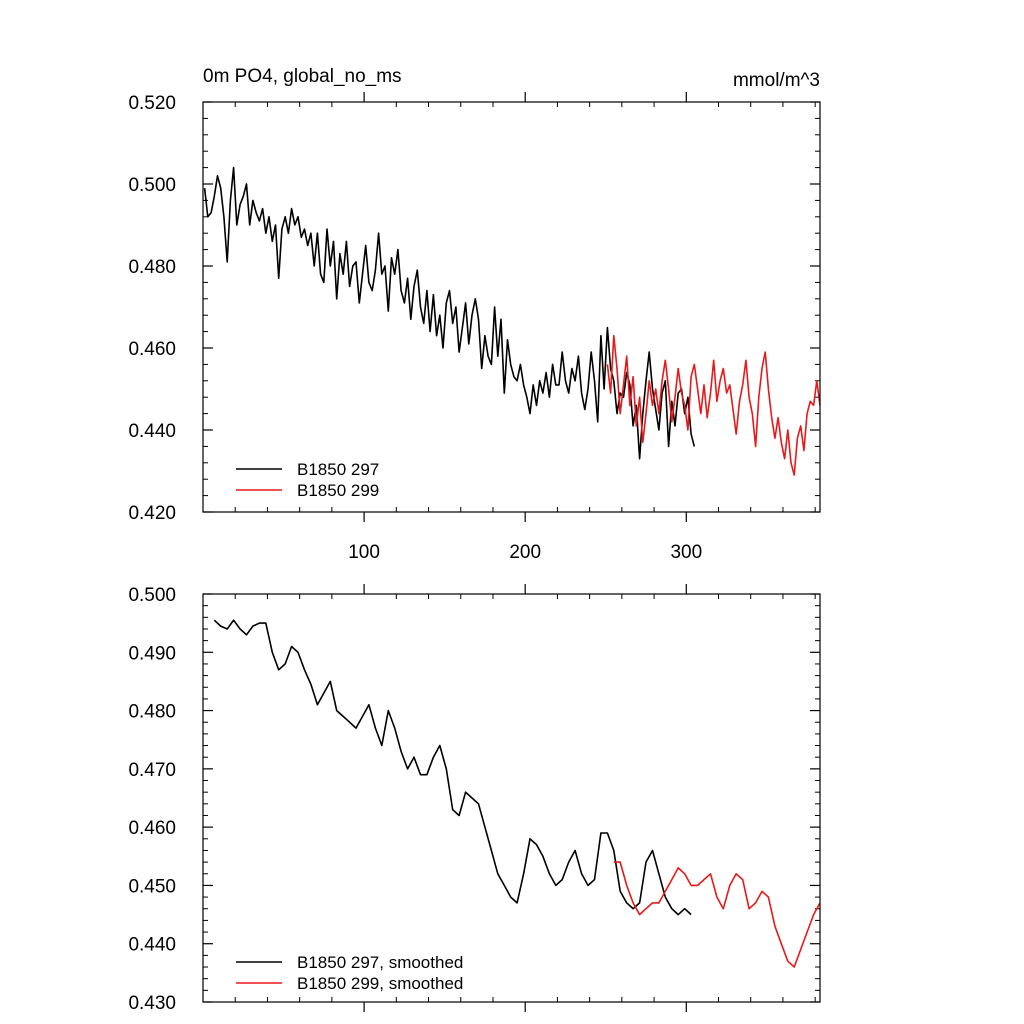 The image size is (1024, 1024). Describe the element at coordinates (152, 770) in the screenshot. I see `y-tick-label: 0.470` at that location.